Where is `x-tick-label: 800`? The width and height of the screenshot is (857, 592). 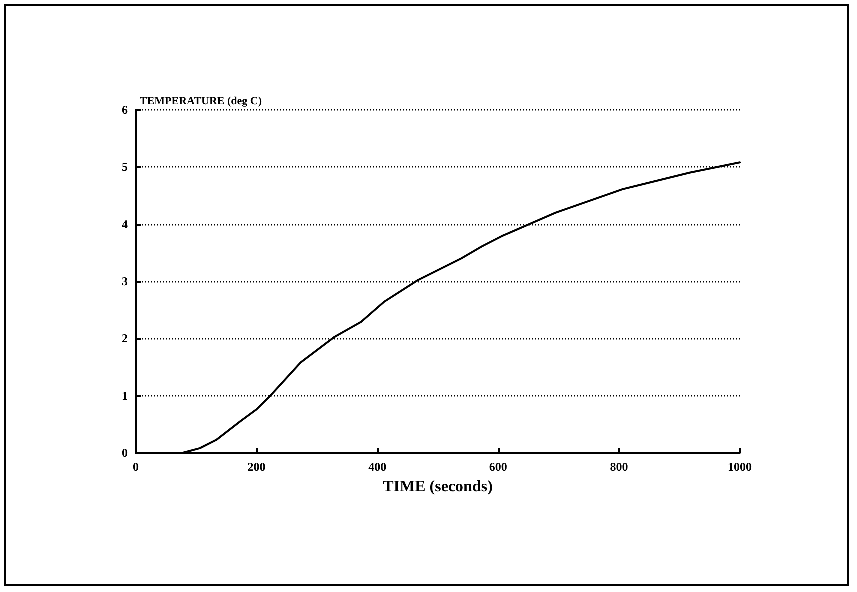 x-tick-label: 800 is located at coordinates (619, 467).